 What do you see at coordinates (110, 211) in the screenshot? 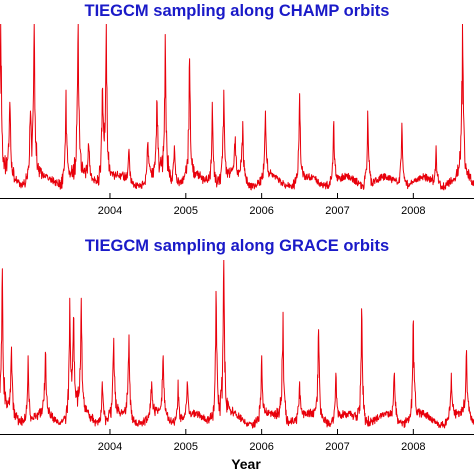
I see `champ-x-tick-label-2004: 2004` at bounding box center [110, 211].